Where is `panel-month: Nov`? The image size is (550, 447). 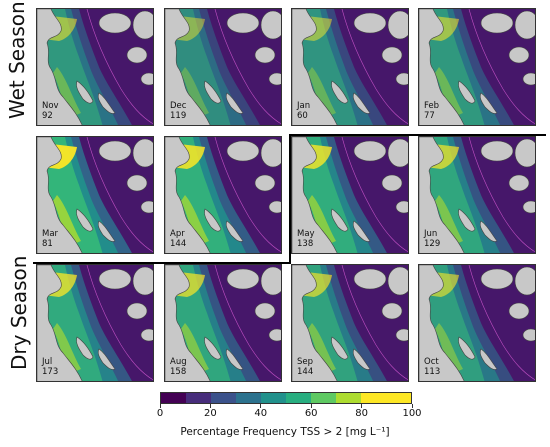
panel-month: Nov is located at coordinates (50, 106).